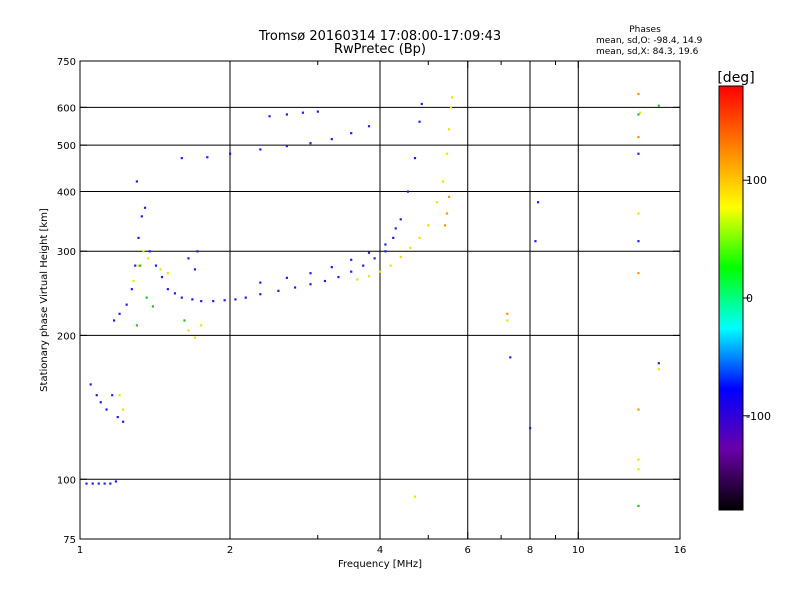  What do you see at coordinates (680, 550) in the screenshot?
I see `x-tick-label: 16` at bounding box center [680, 550].